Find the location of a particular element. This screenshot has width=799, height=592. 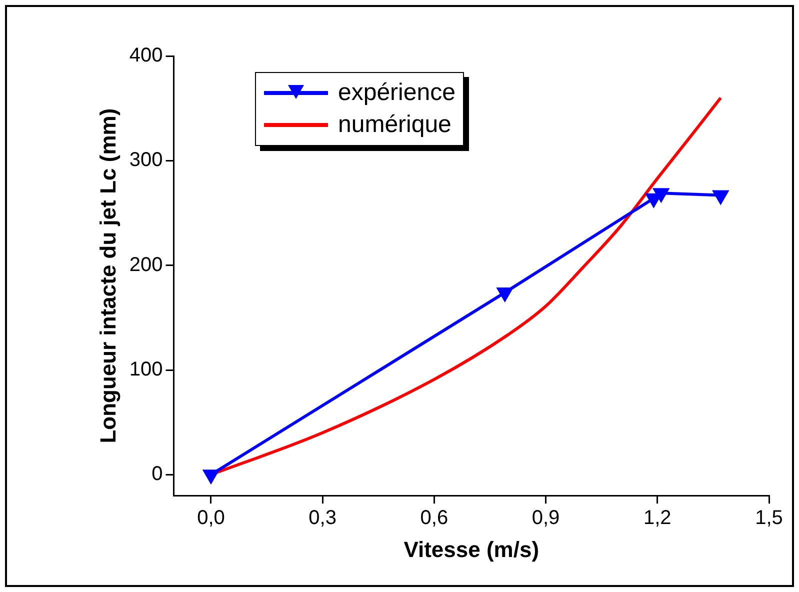

x-tick-label: 0,0 is located at coordinates (211, 518).